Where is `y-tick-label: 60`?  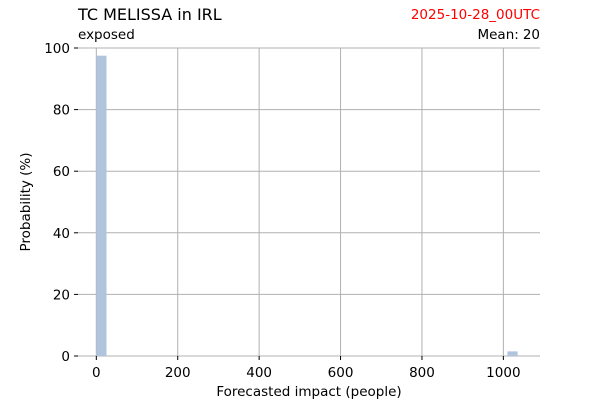
y-tick-label: 60 is located at coordinates (61, 172).